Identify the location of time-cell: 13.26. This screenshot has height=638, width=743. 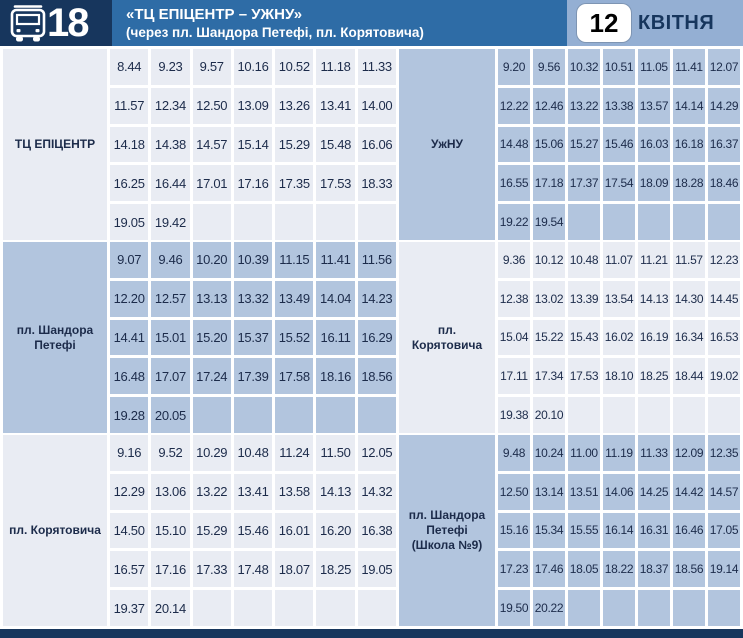
(294, 105).